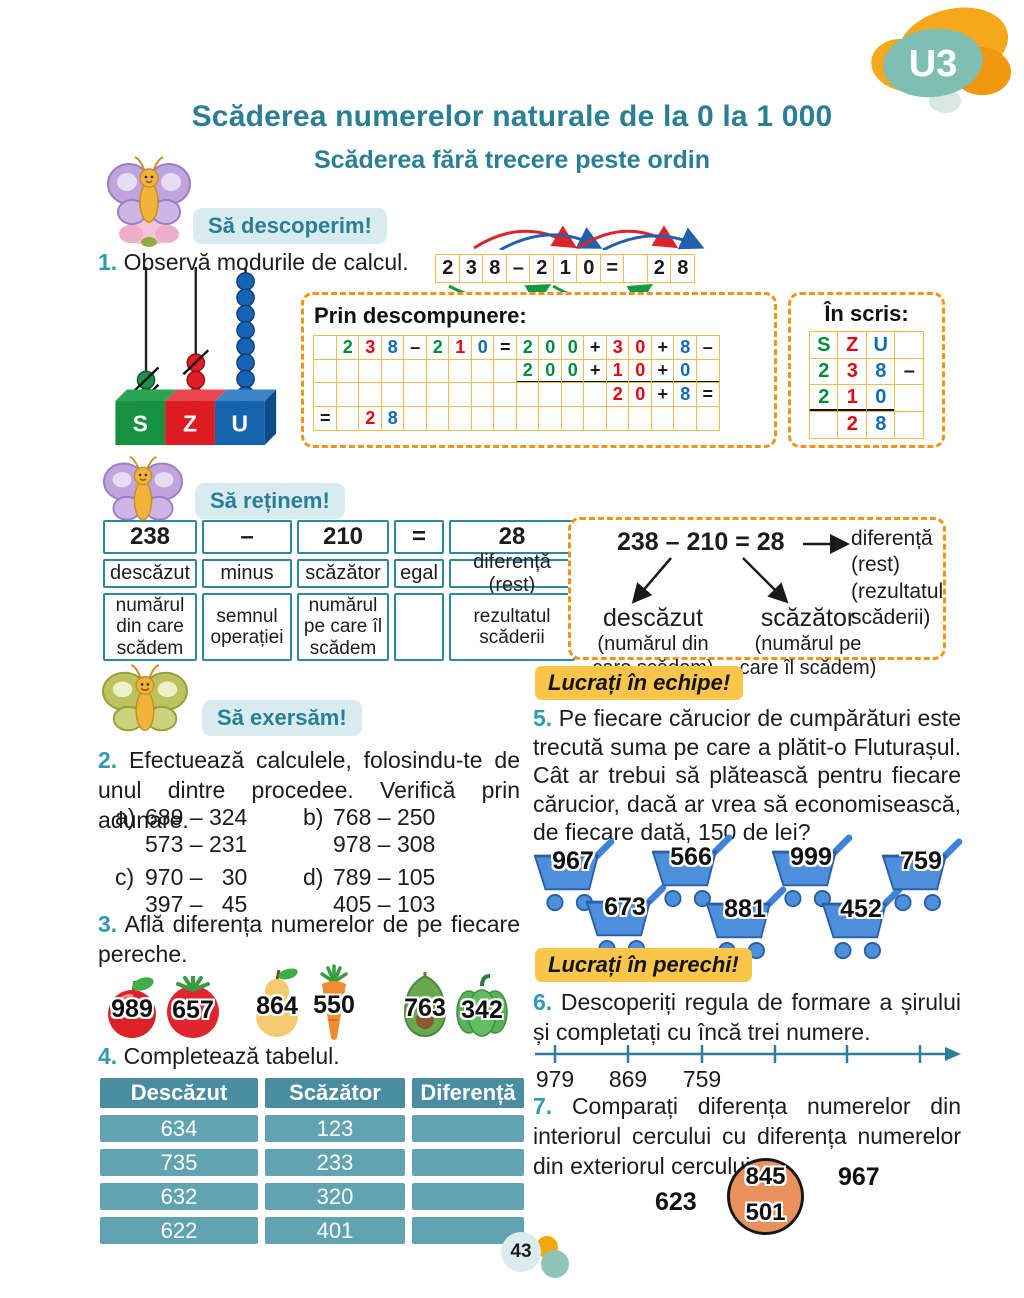 This screenshot has height=1298, width=1024. I want to click on exercise-6-number: 6., so click(543, 1002).